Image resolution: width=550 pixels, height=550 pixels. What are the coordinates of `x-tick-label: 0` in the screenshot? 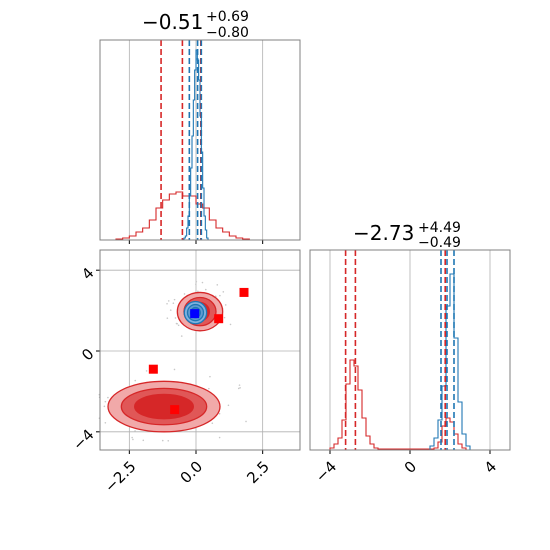 It's located at (410, 467).